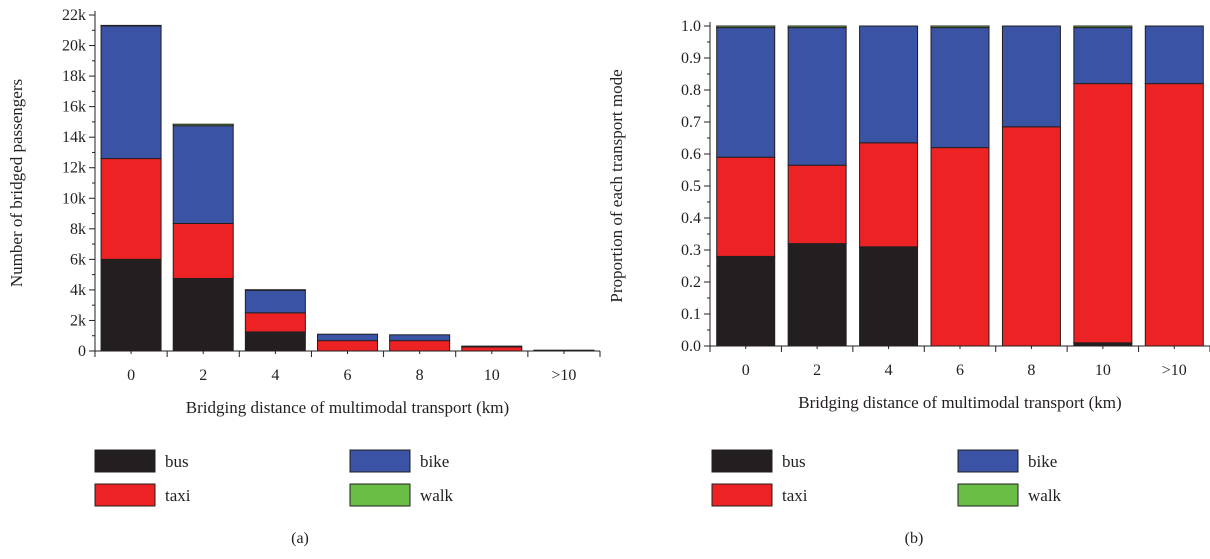 This screenshot has height=559, width=1210. What do you see at coordinates (563, 375) in the screenshot?
I see `panel-a-x-tick-label: >10` at bounding box center [563, 375].